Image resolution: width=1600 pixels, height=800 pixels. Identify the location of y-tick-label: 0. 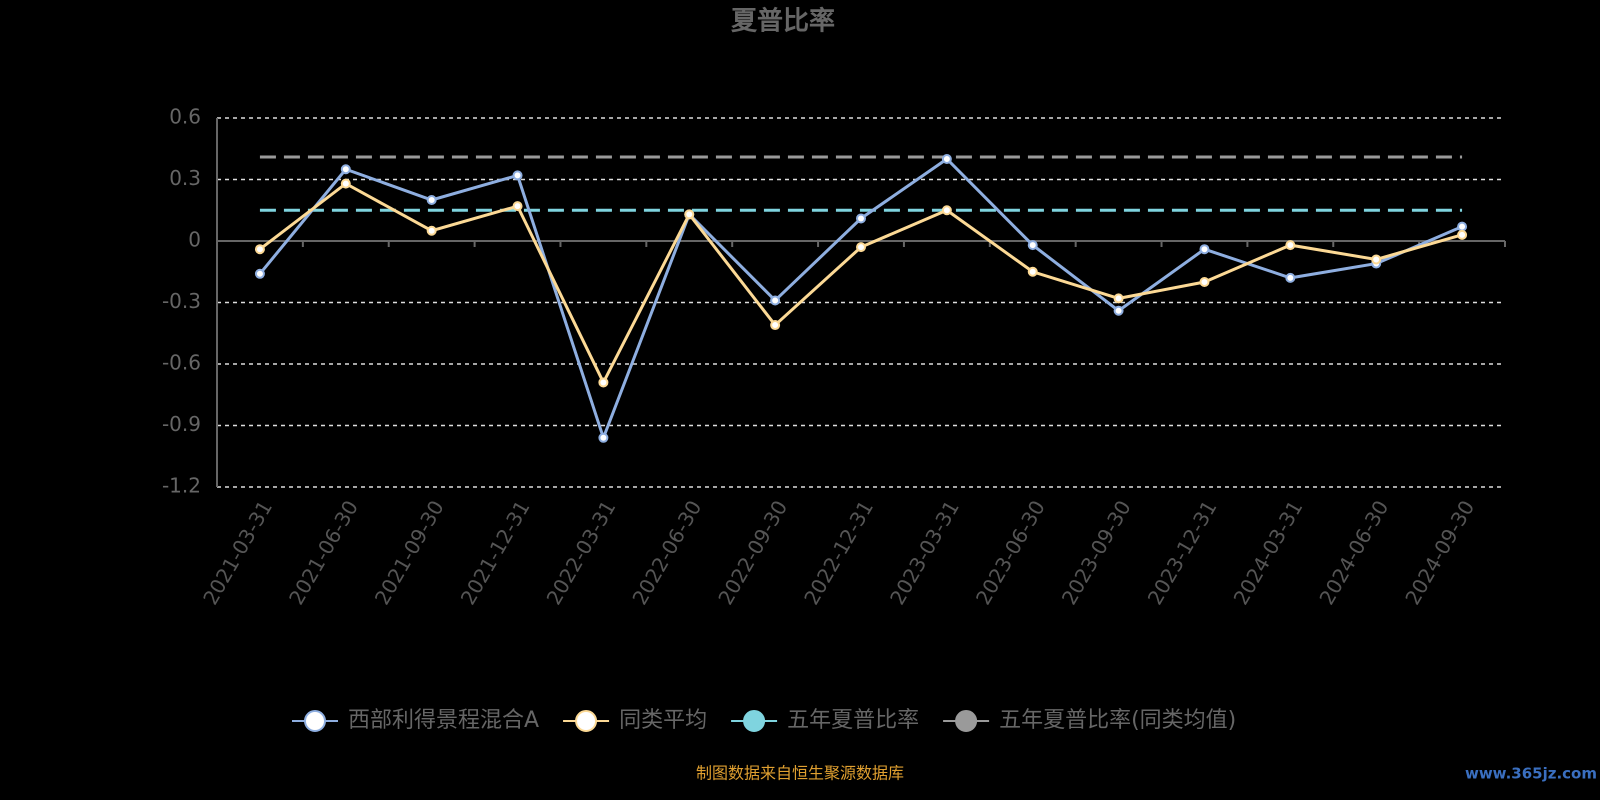
(194, 240).